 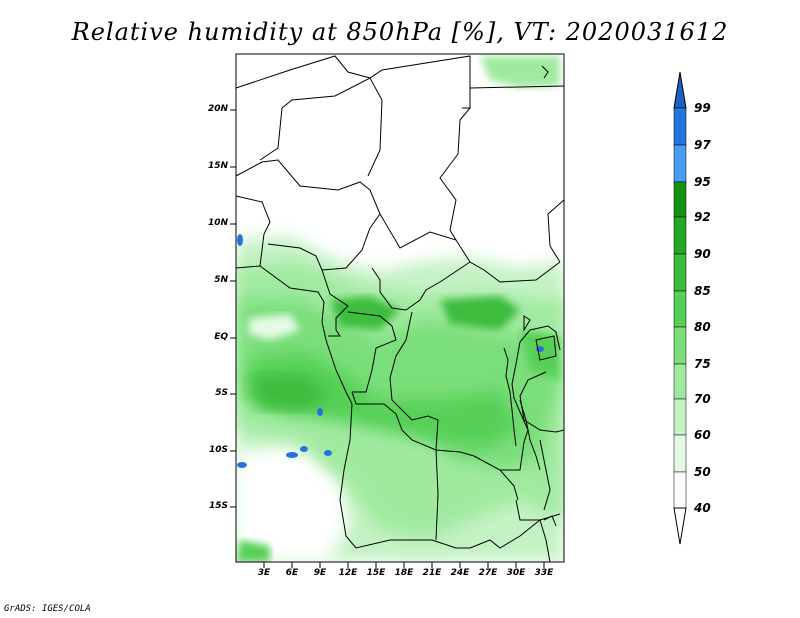 What do you see at coordinates (702, 291) in the screenshot?
I see `colorbar-label: 85` at bounding box center [702, 291].